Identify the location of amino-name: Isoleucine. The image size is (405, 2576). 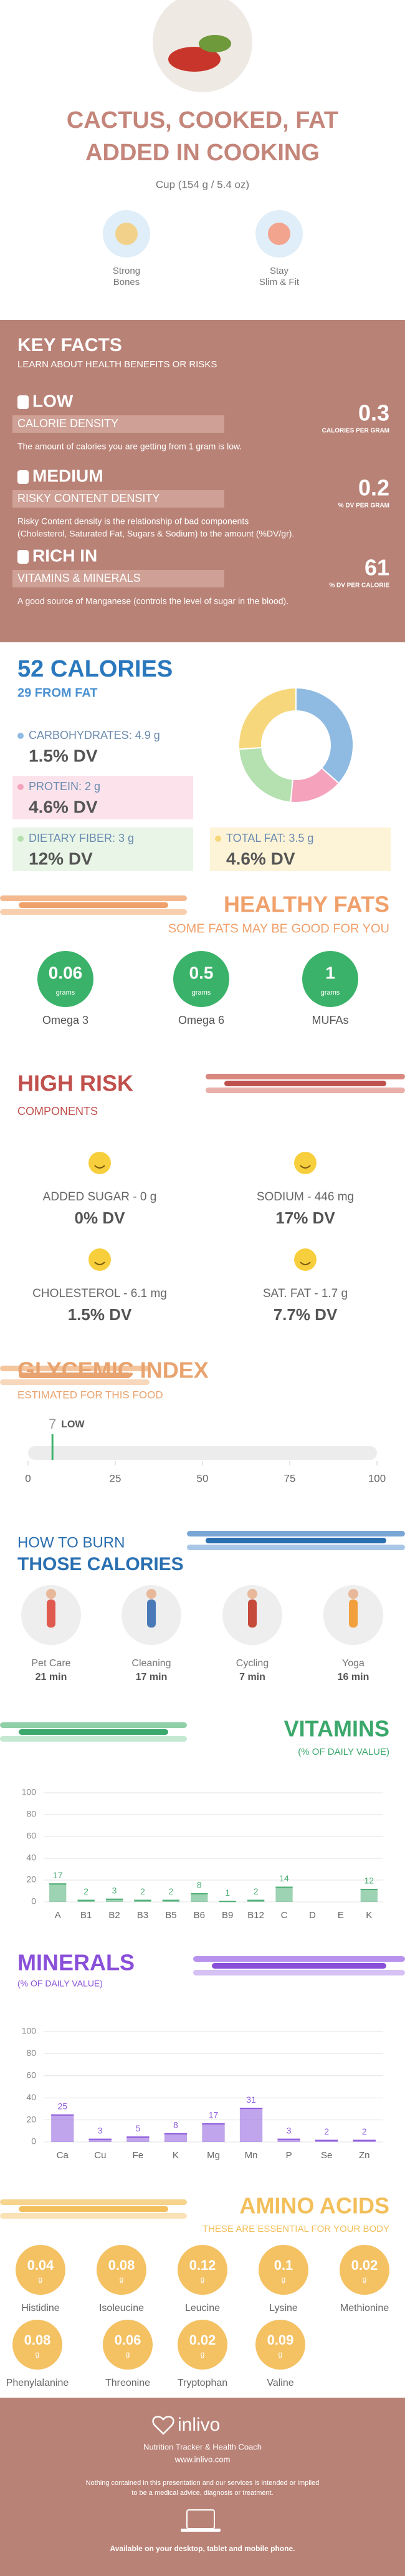
(121, 2308).